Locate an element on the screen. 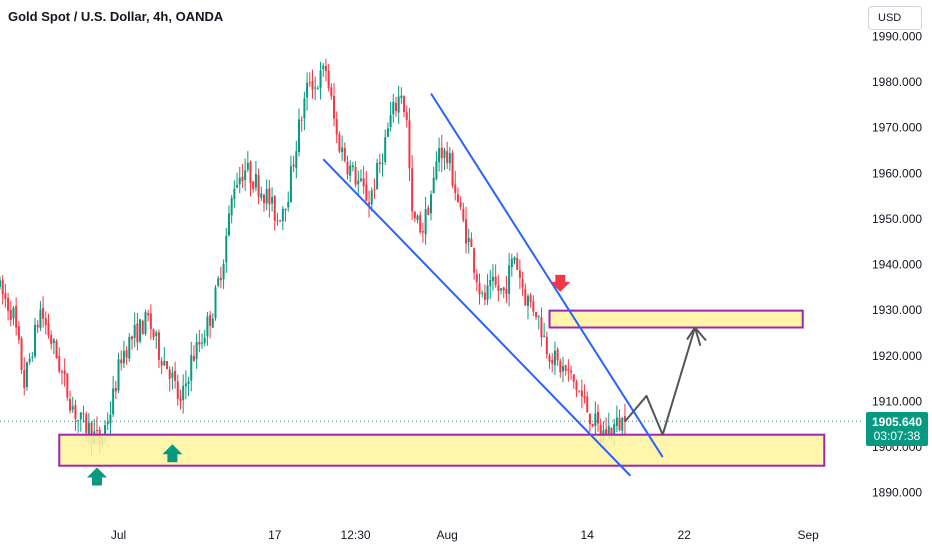  y-tick-label: 1930.000 is located at coordinates (897, 310).